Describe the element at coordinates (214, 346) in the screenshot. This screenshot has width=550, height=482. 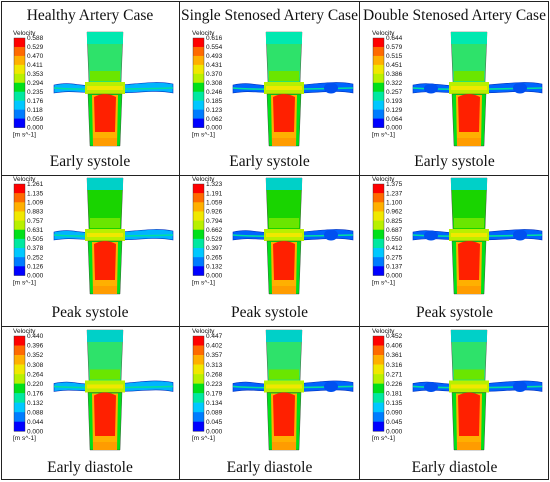
I see `legend-tick-label: 0.402` at that location.